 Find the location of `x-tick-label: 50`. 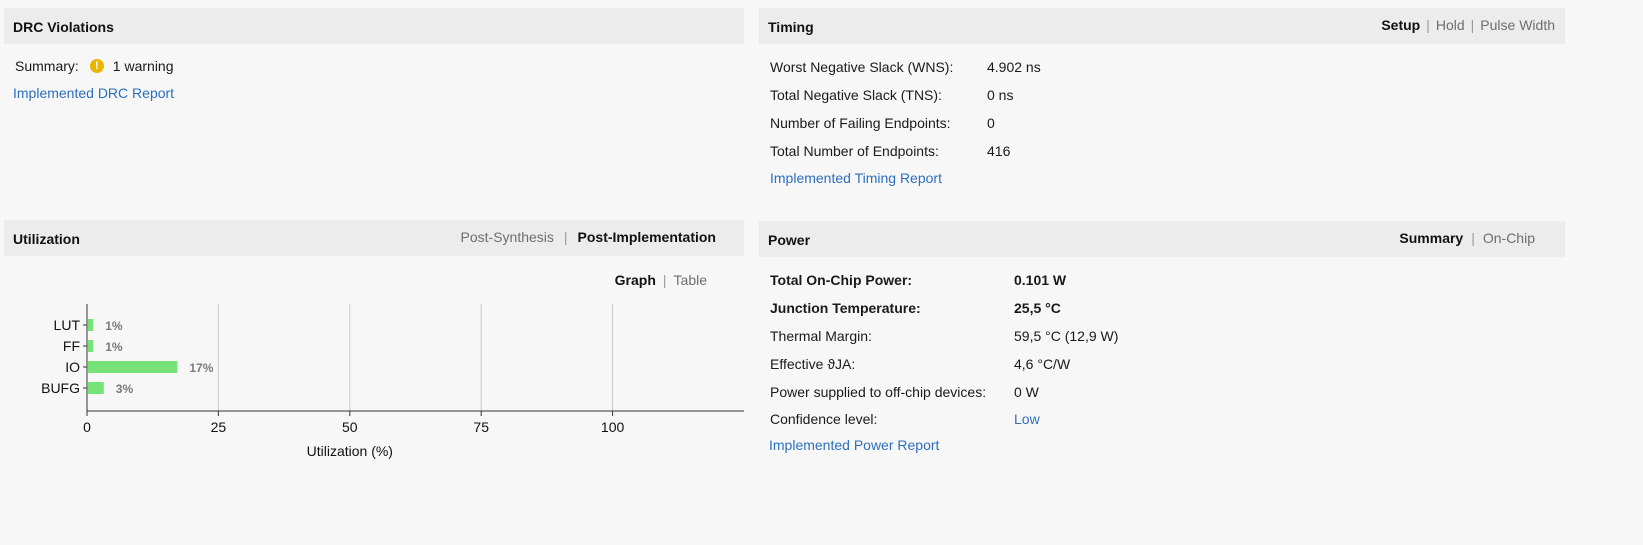

x-tick-label: 50 is located at coordinates (350, 427).